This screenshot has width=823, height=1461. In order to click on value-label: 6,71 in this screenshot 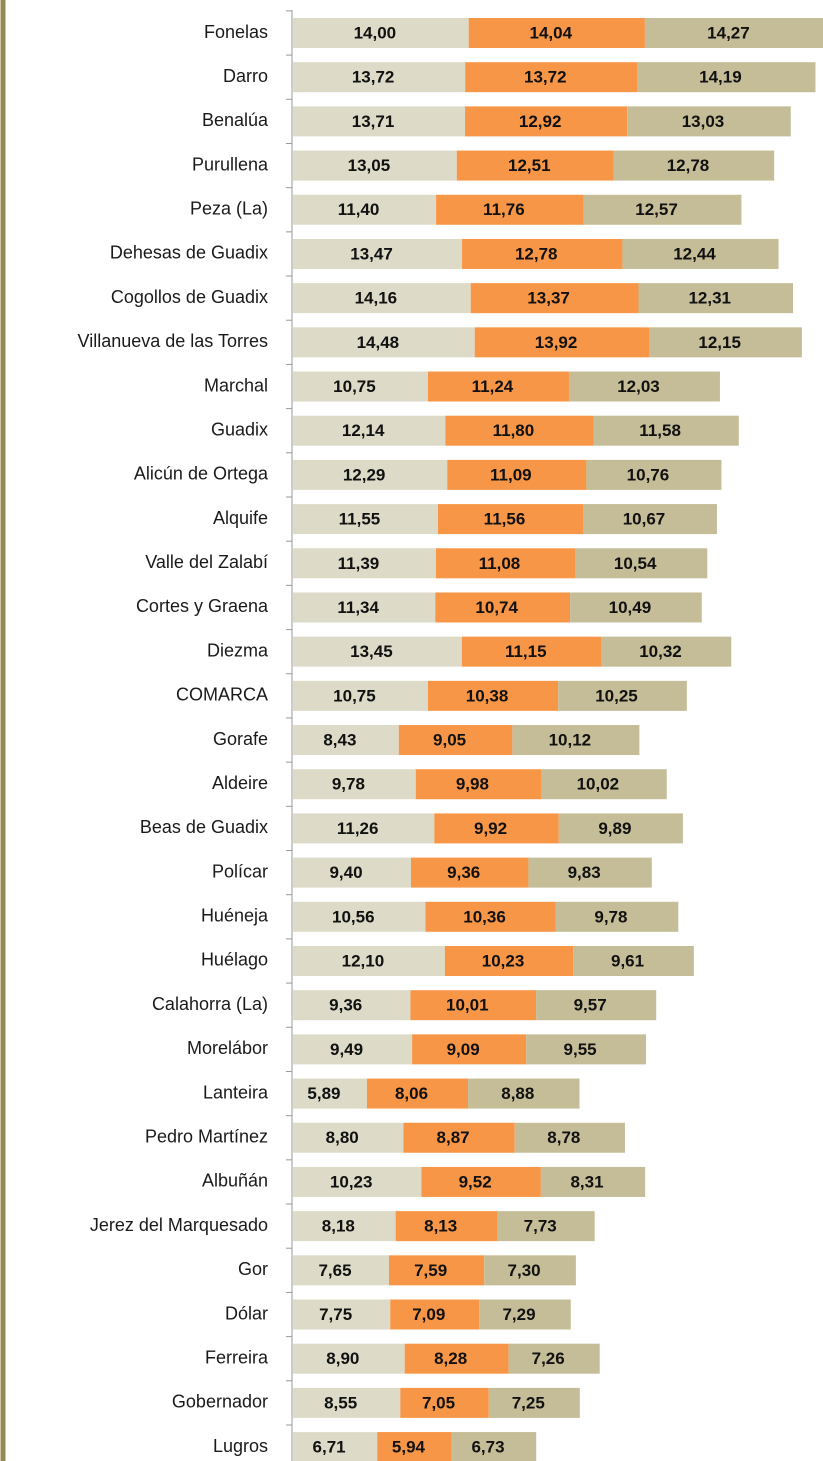, I will do `click(329, 1447)`.